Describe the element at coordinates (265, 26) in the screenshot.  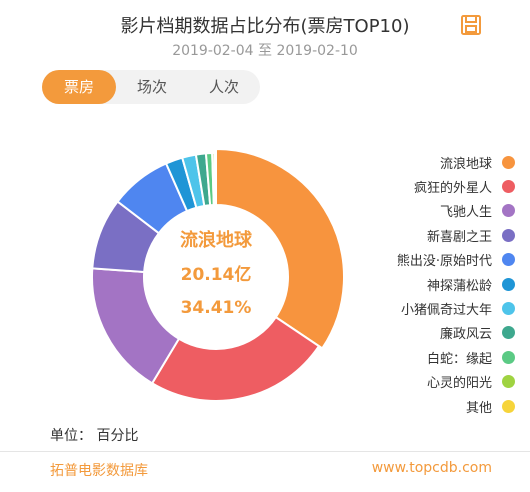
I see `chart-title: 影片档期数据占比分布(票房TOP10)` at that location.